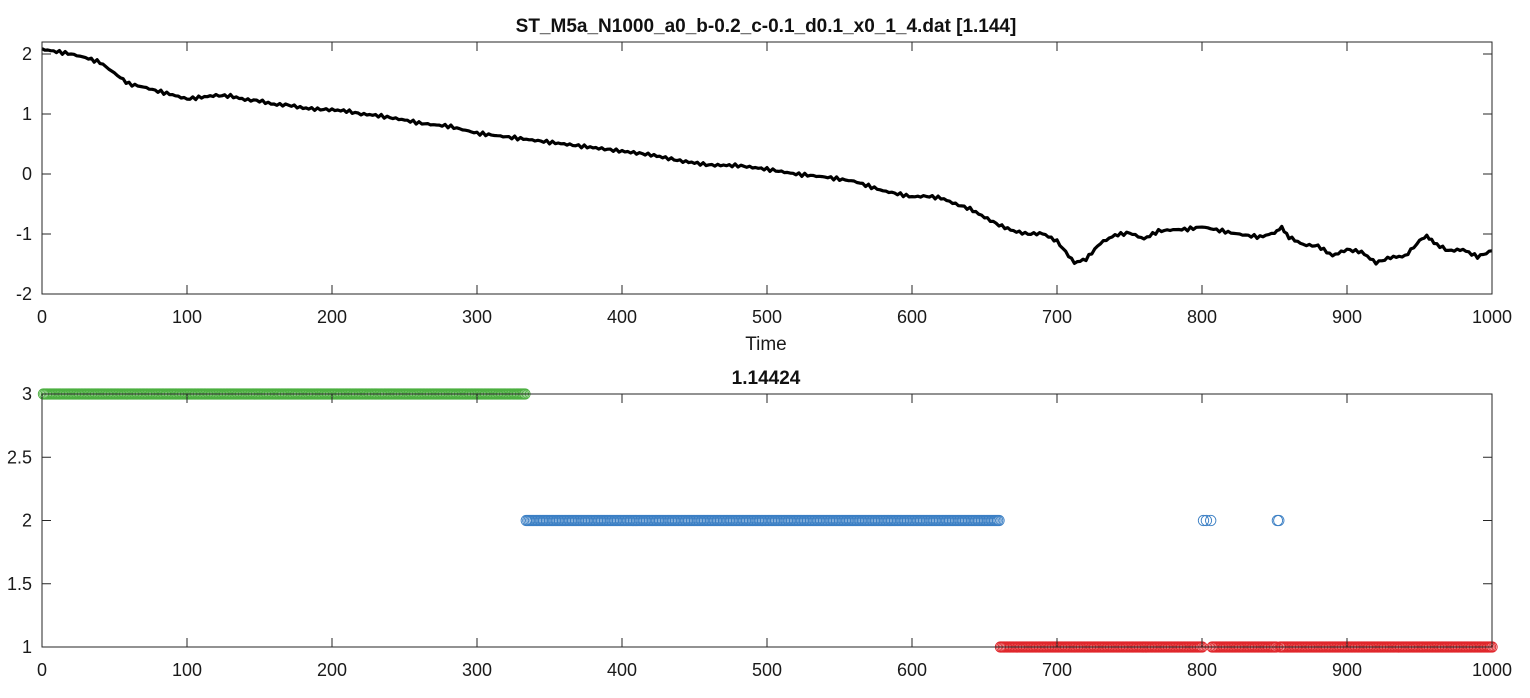  Describe the element at coordinates (1347, 317) in the screenshot. I see `top-x-tick-label: 900` at that location.